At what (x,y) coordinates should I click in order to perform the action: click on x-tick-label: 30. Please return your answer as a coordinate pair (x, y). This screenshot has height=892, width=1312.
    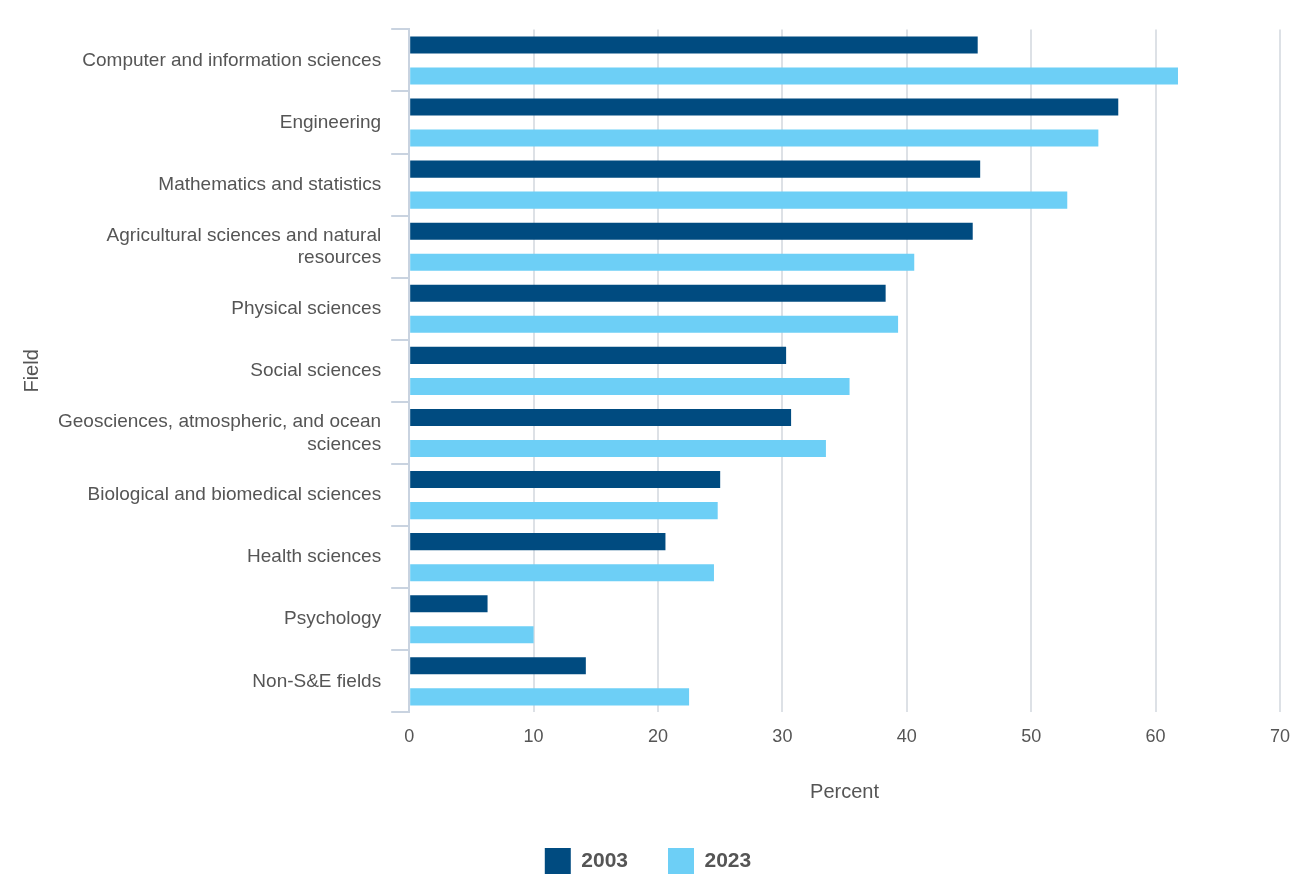
    Looking at the image, I should click on (782, 736).